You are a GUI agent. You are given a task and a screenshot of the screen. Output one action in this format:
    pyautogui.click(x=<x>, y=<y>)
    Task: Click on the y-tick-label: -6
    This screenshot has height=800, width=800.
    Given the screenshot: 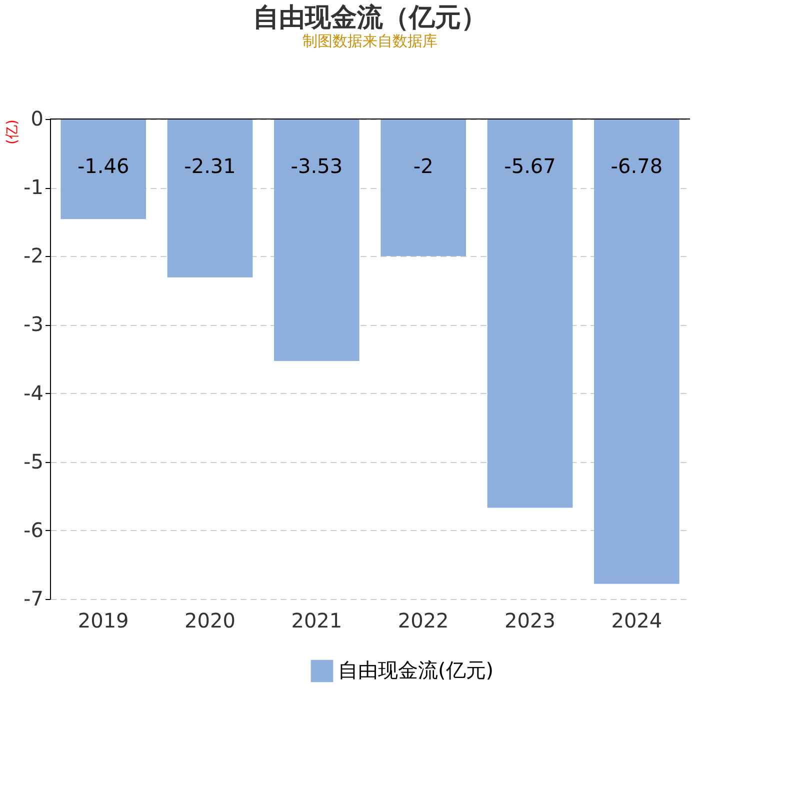 What is the action you would take?
    pyautogui.click(x=34, y=530)
    